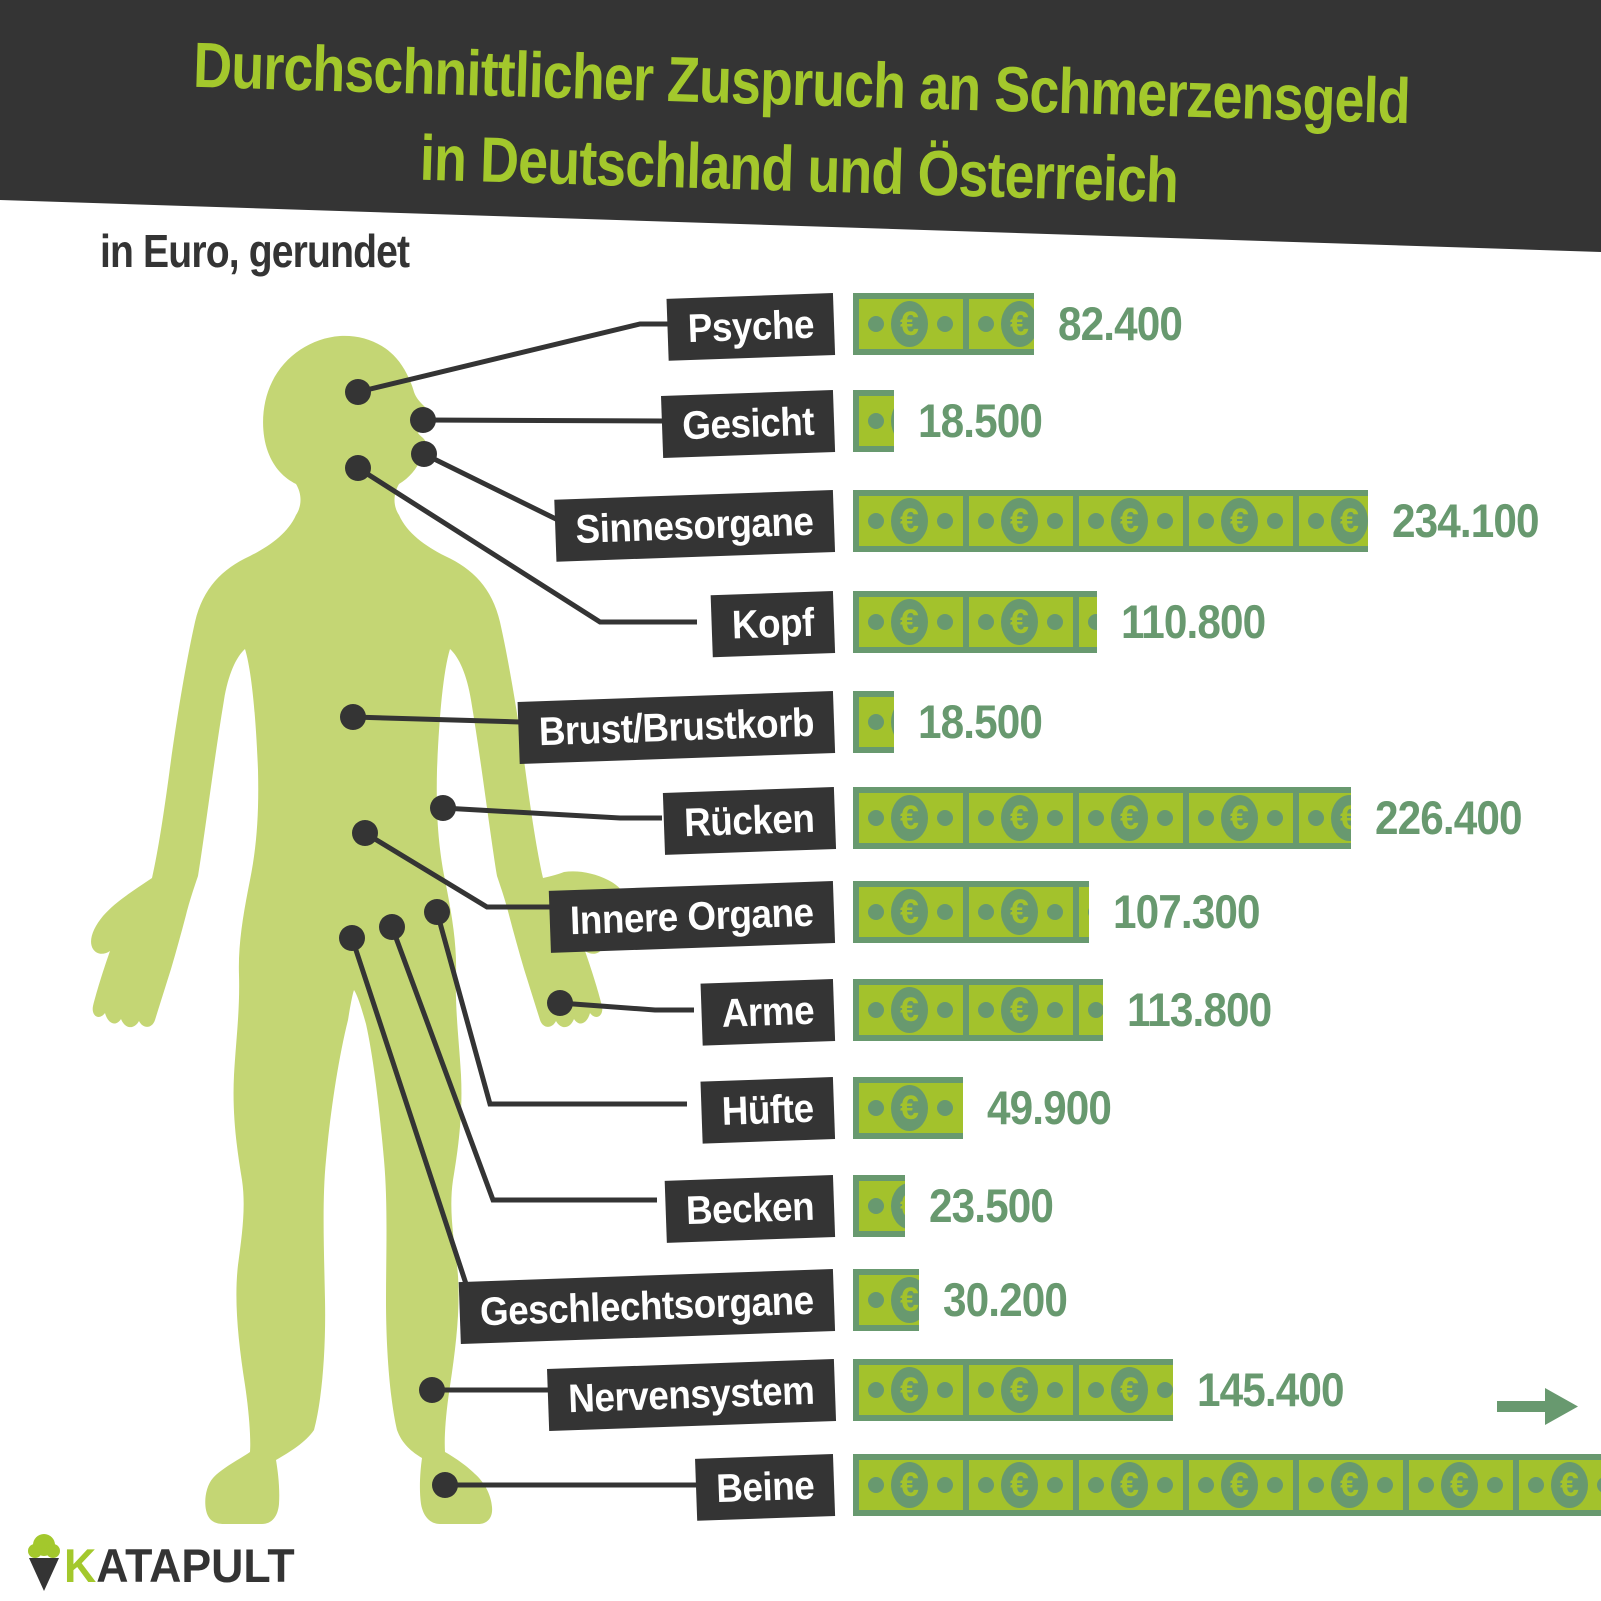 Image resolution: width=1601 pixels, height=1601 pixels. What do you see at coordinates (1466, 520) in the screenshot?
I see `value-label-sinnesorgane: 234.100` at bounding box center [1466, 520].